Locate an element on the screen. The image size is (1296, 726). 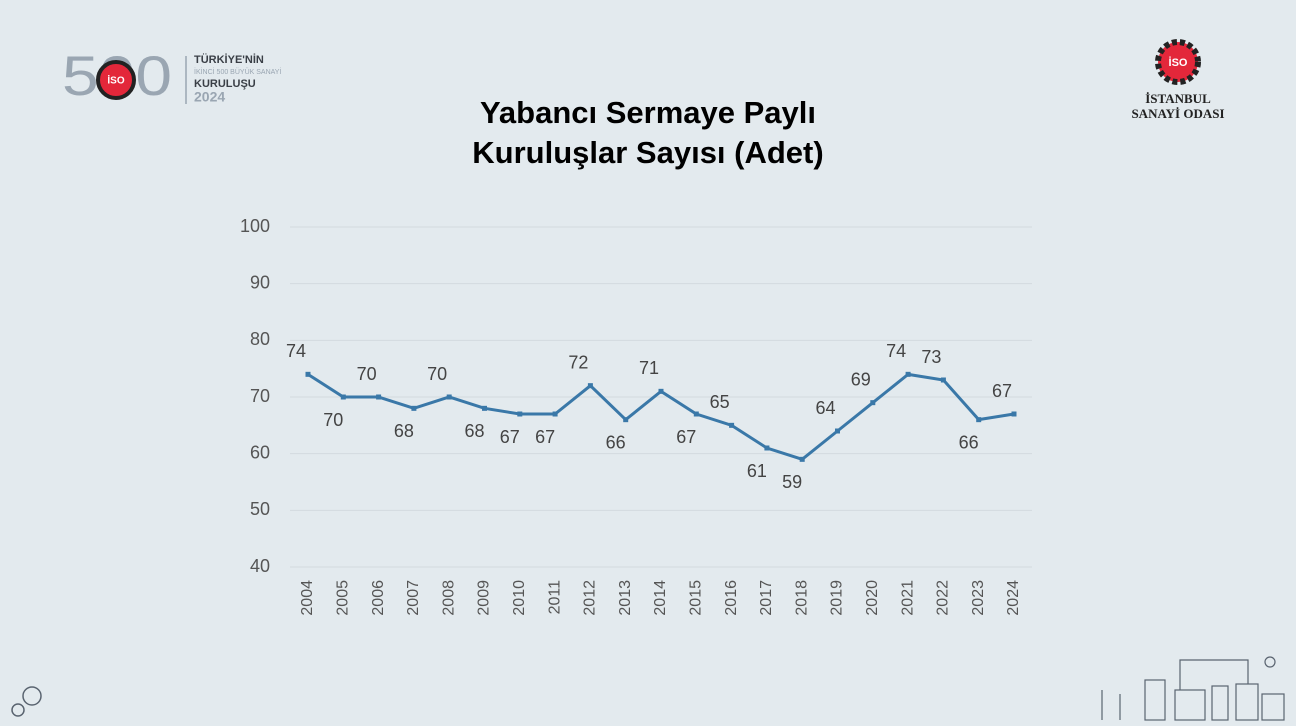
x-tick-label: 2017 is located at coordinates (766, 598).